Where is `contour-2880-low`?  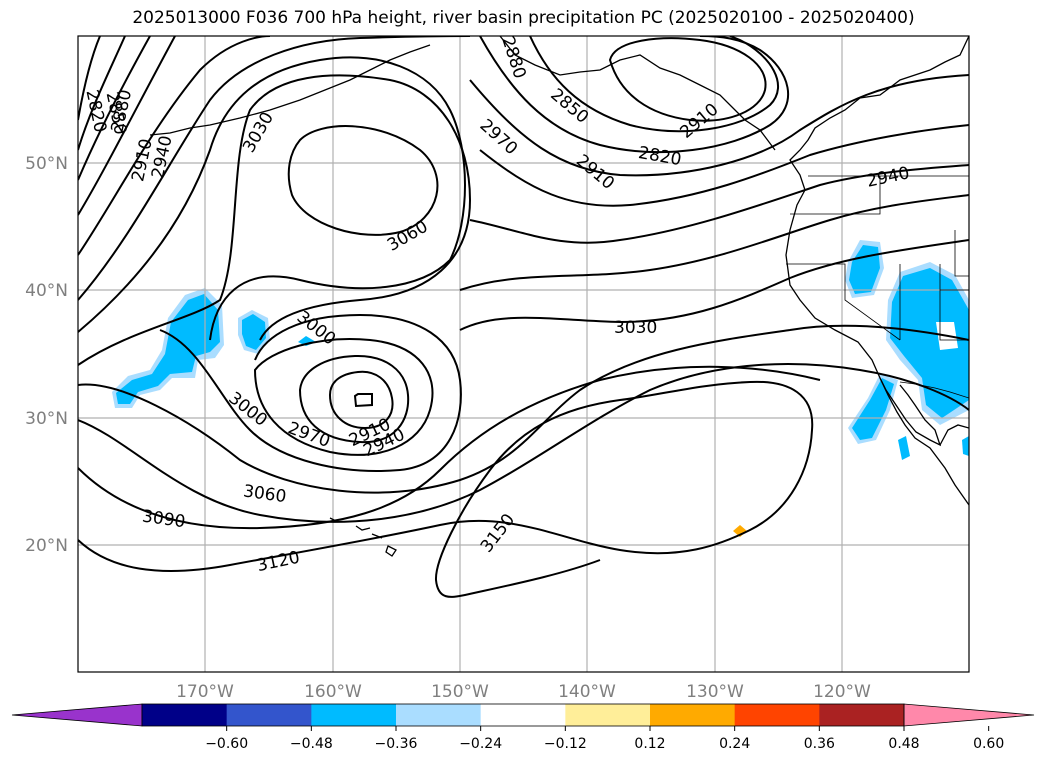 contour-2880-low is located at coordinates (634, 94).